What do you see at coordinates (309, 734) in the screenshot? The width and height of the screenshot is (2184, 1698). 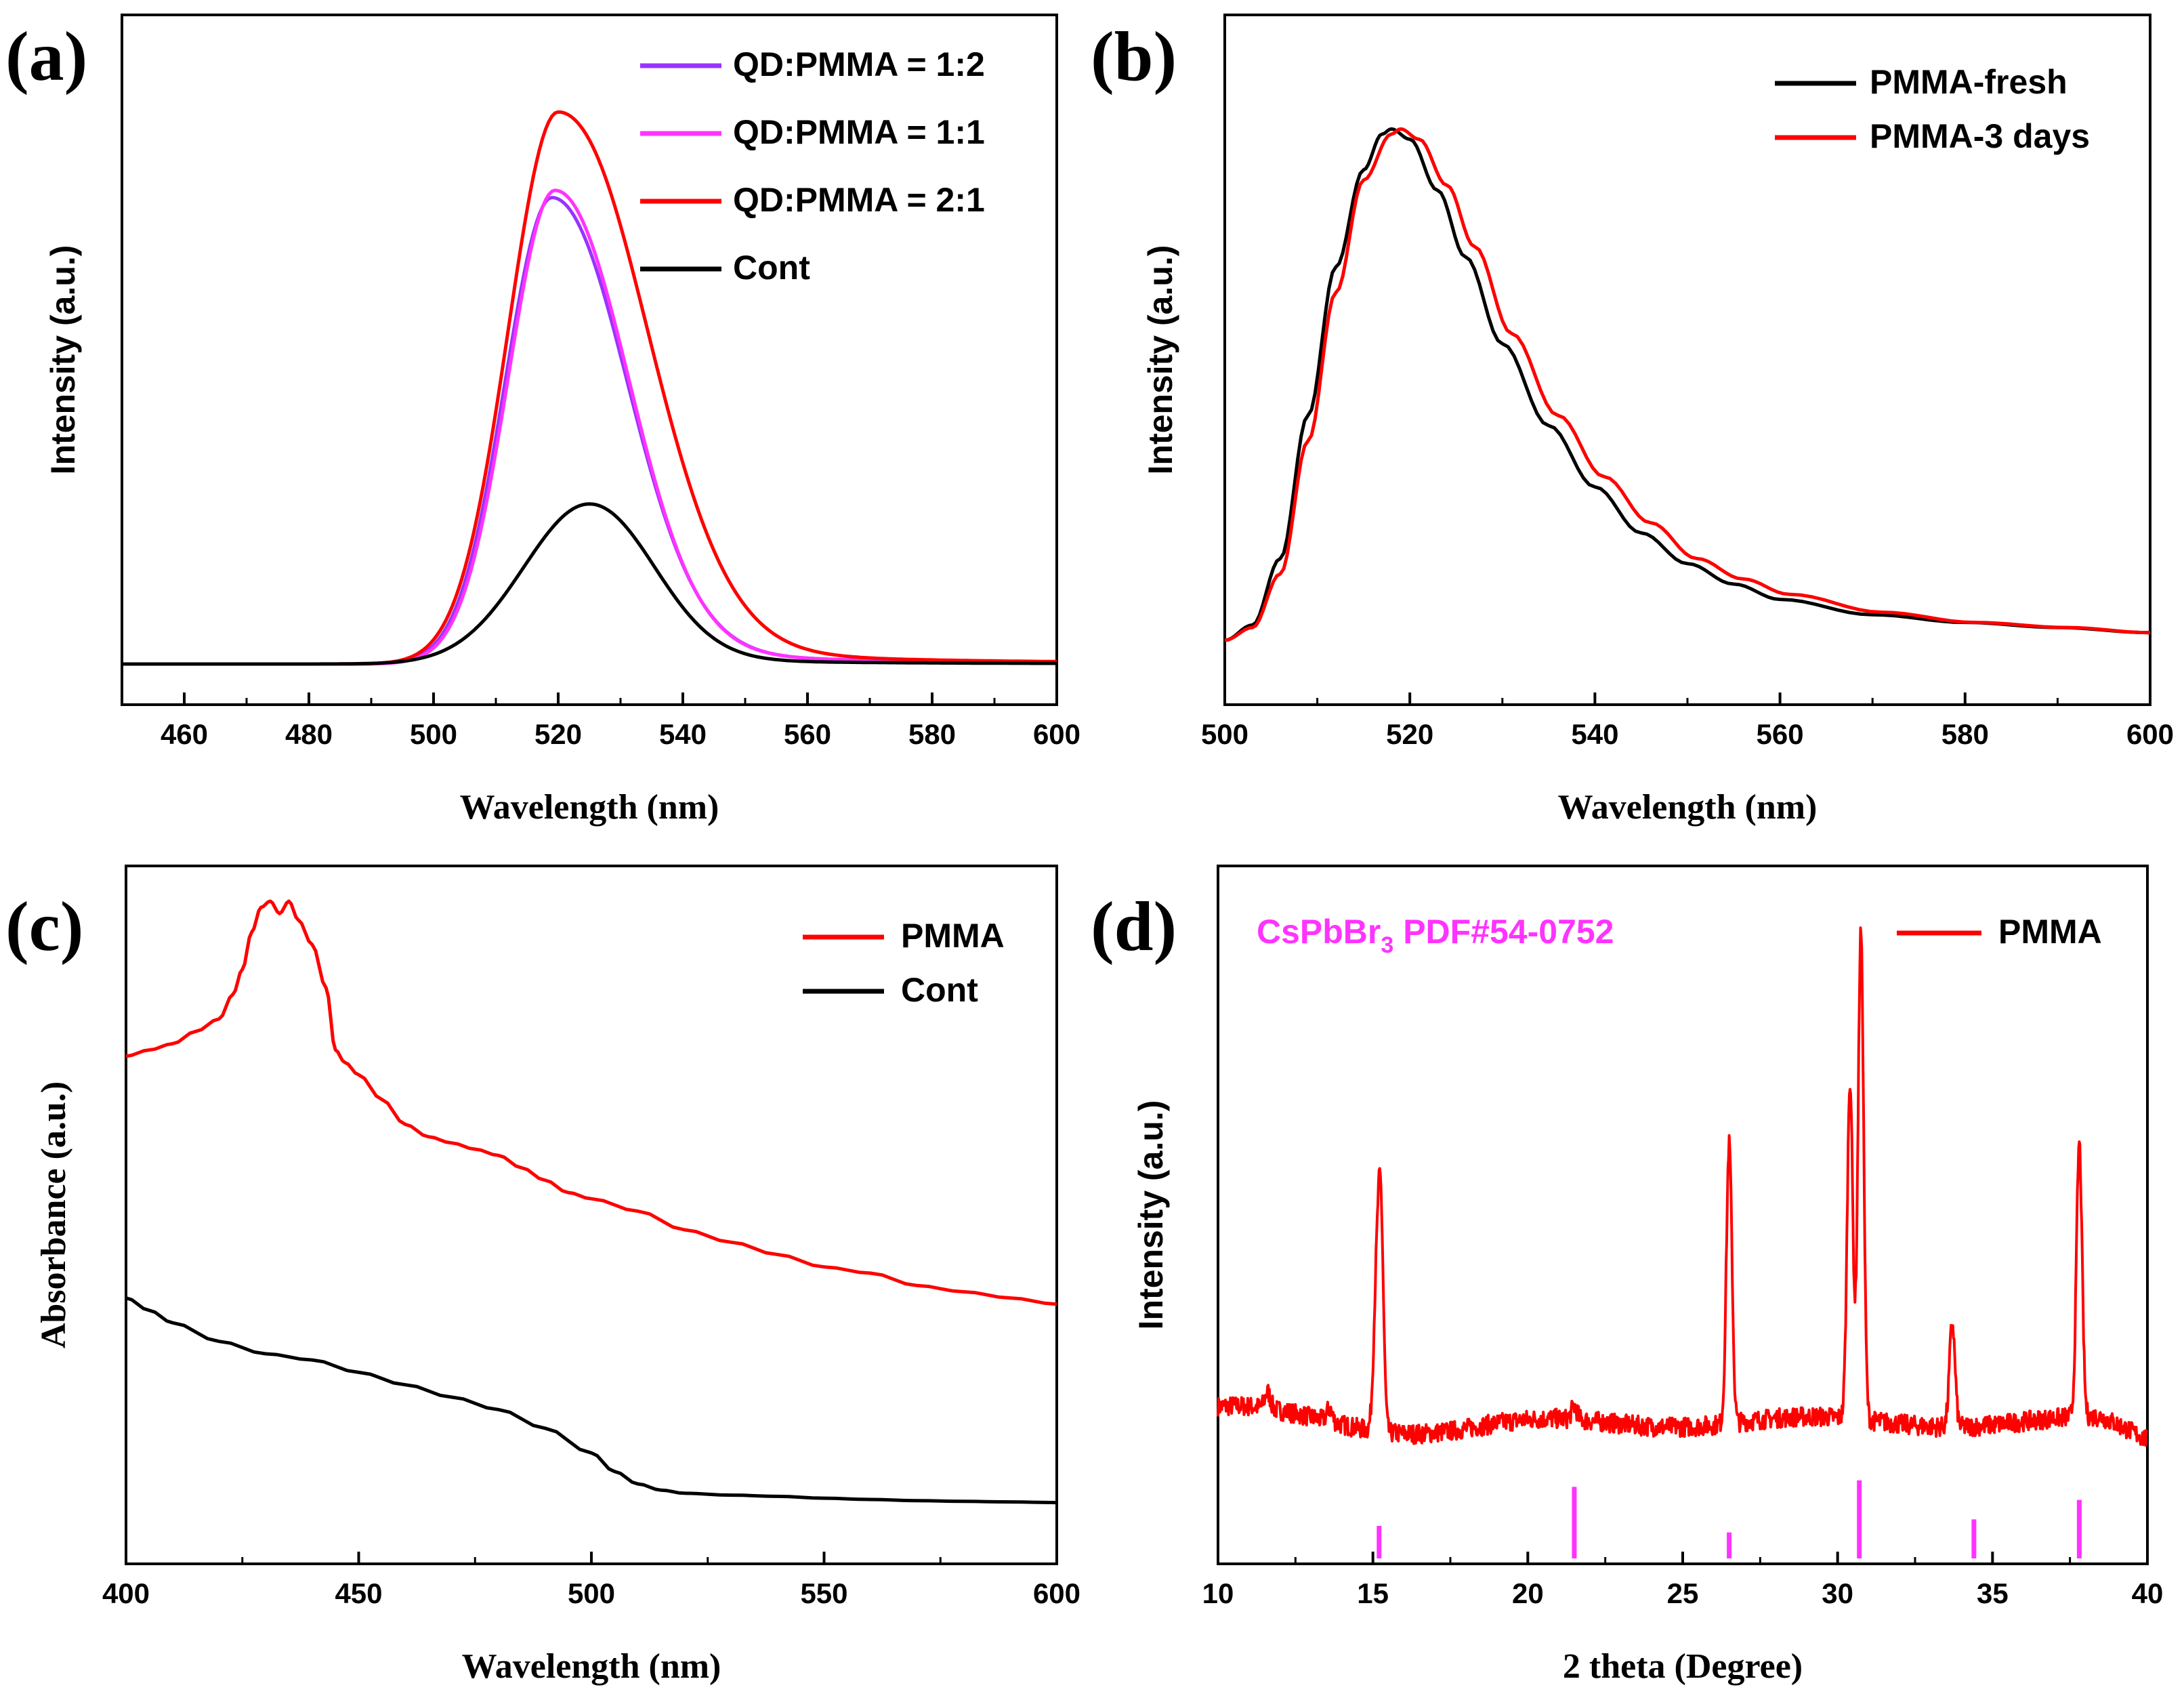 I see `x-tick-label: 480` at bounding box center [309, 734].